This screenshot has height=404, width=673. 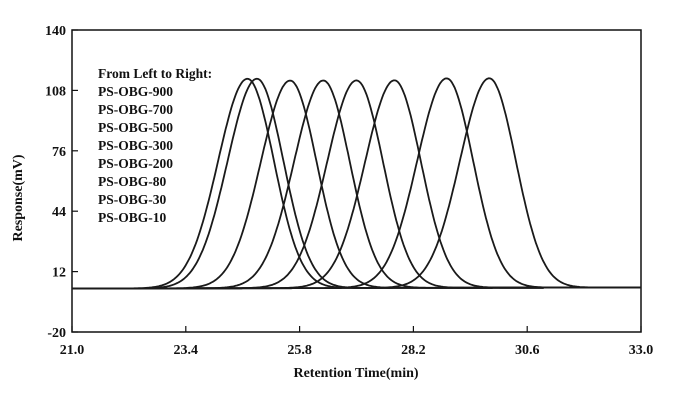 What do you see at coordinates (59, 273) in the screenshot?
I see `y-tick-label: 12` at bounding box center [59, 273].